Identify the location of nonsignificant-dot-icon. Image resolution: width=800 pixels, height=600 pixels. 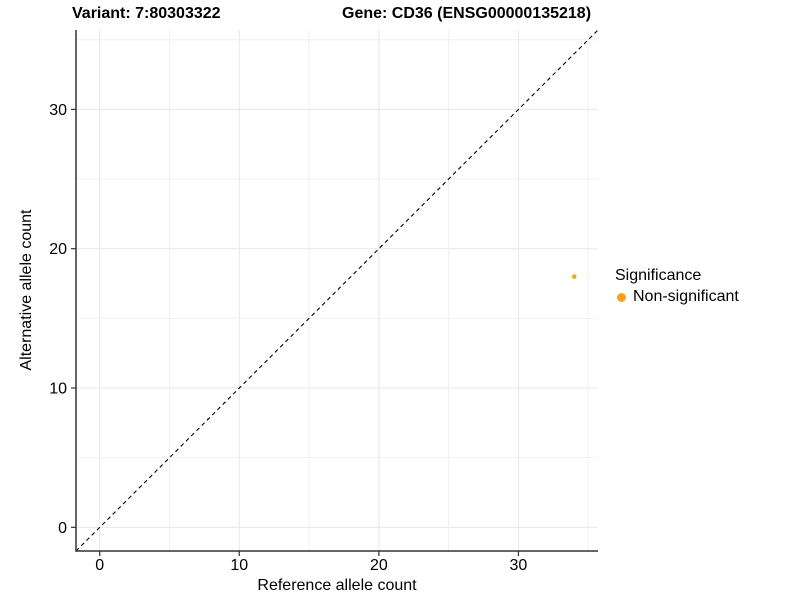
(621, 297).